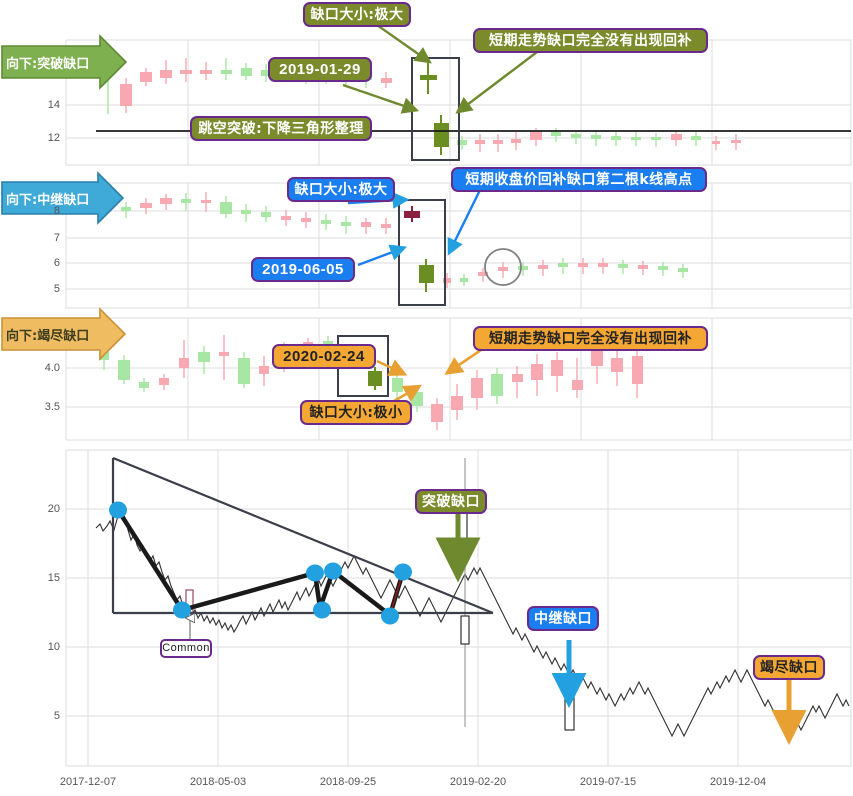  I want to click on xtick-1: 2018-05-03, so click(218, 782).